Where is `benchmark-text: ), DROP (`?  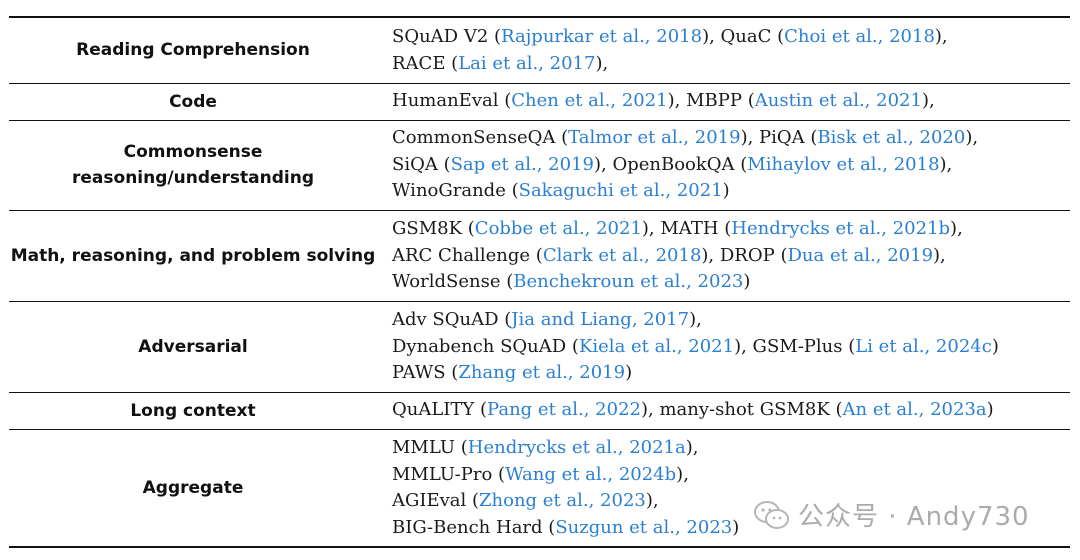
benchmark-text: ), DROP ( is located at coordinates (744, 255).